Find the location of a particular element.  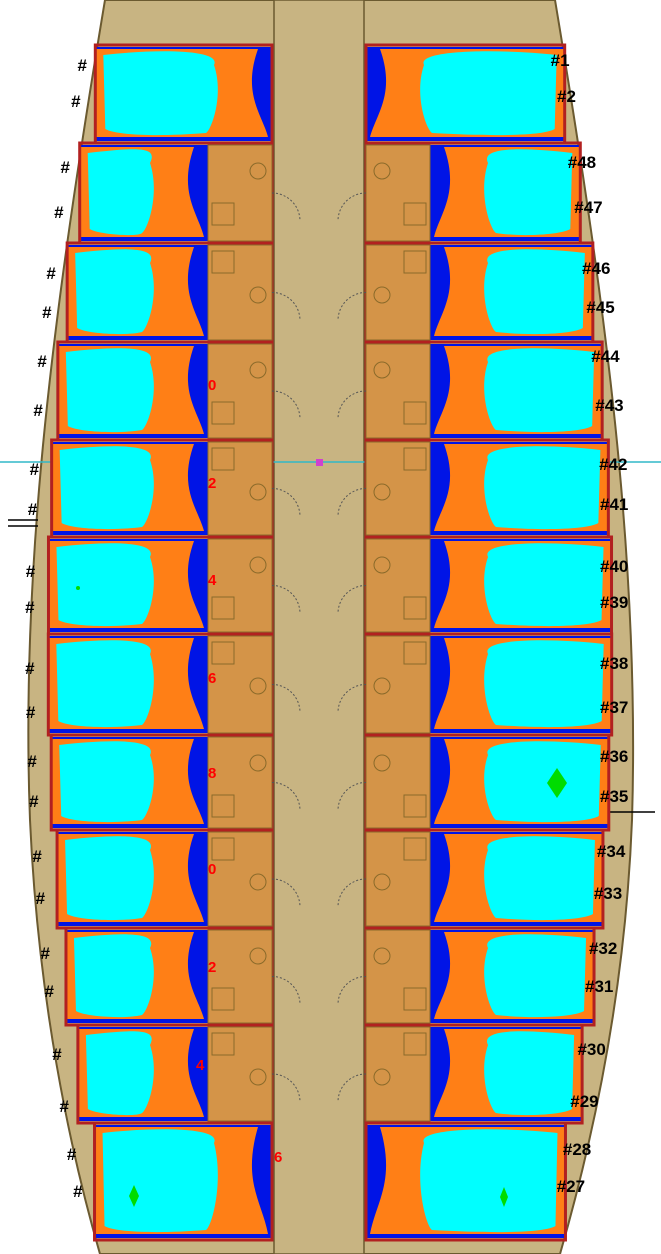

room-number-label: #31 is located at coordinates (599, 986).